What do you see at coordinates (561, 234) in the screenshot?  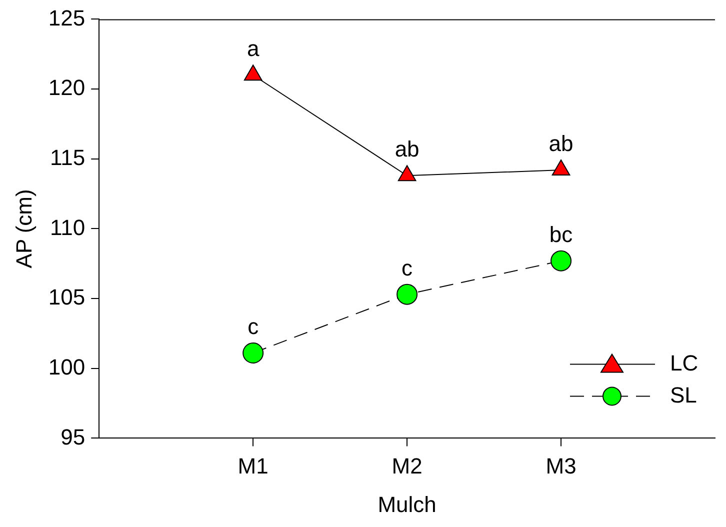 I see `annotation: bc` at bounding box center [561, 234].